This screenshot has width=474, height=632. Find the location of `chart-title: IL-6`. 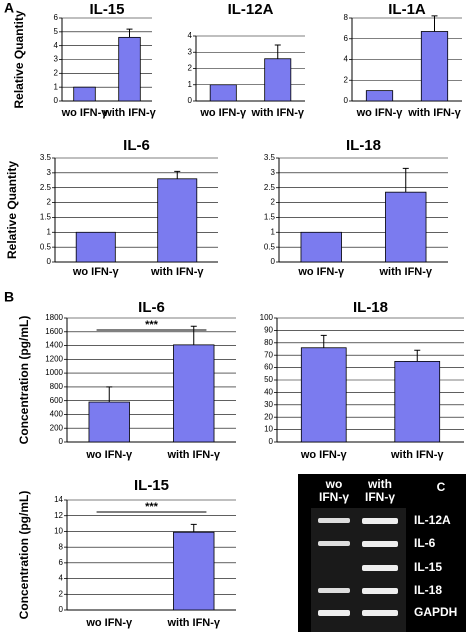

chart-title: IL-6 is located at coordinates (151, 307).